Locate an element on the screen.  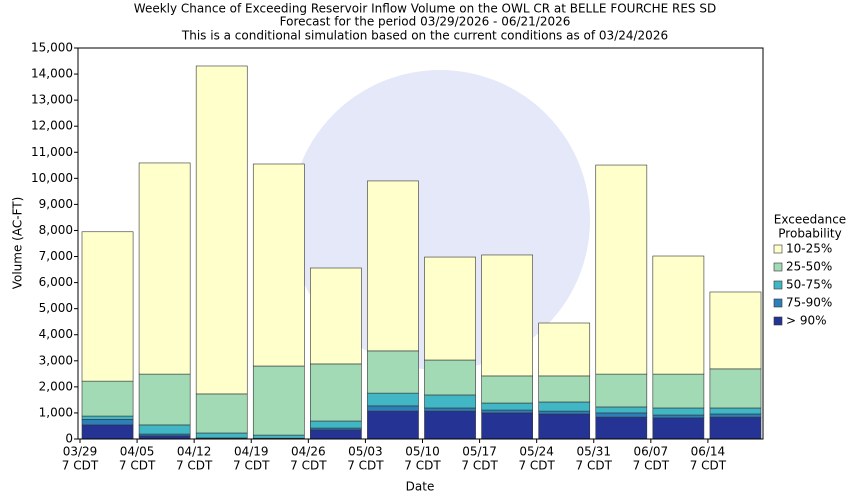
y-tick-label: 0 is located at coordinates (69, 439).